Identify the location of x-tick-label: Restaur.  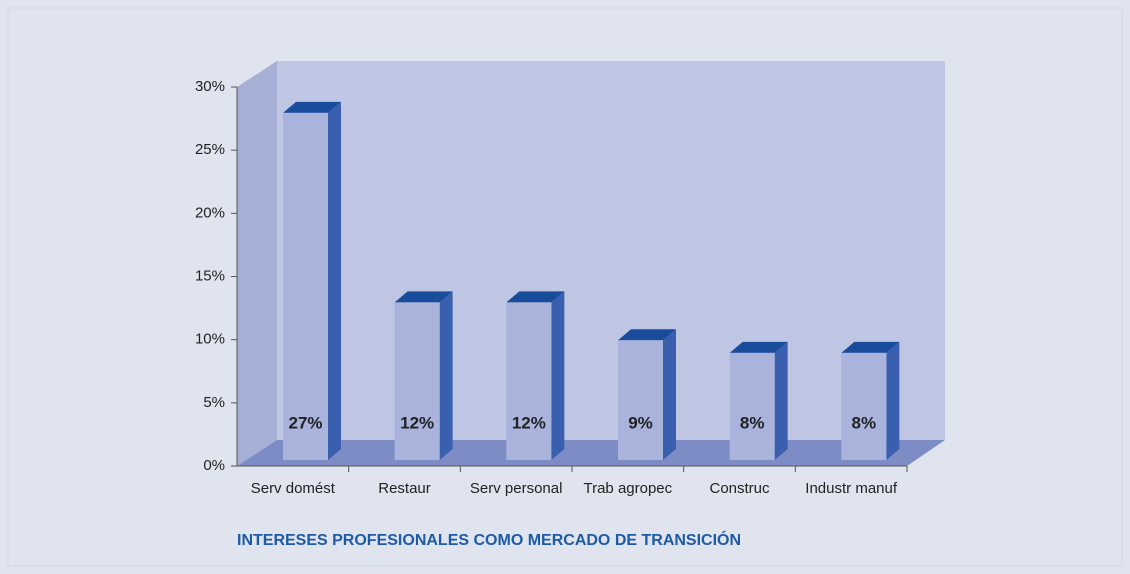
(404, 488).